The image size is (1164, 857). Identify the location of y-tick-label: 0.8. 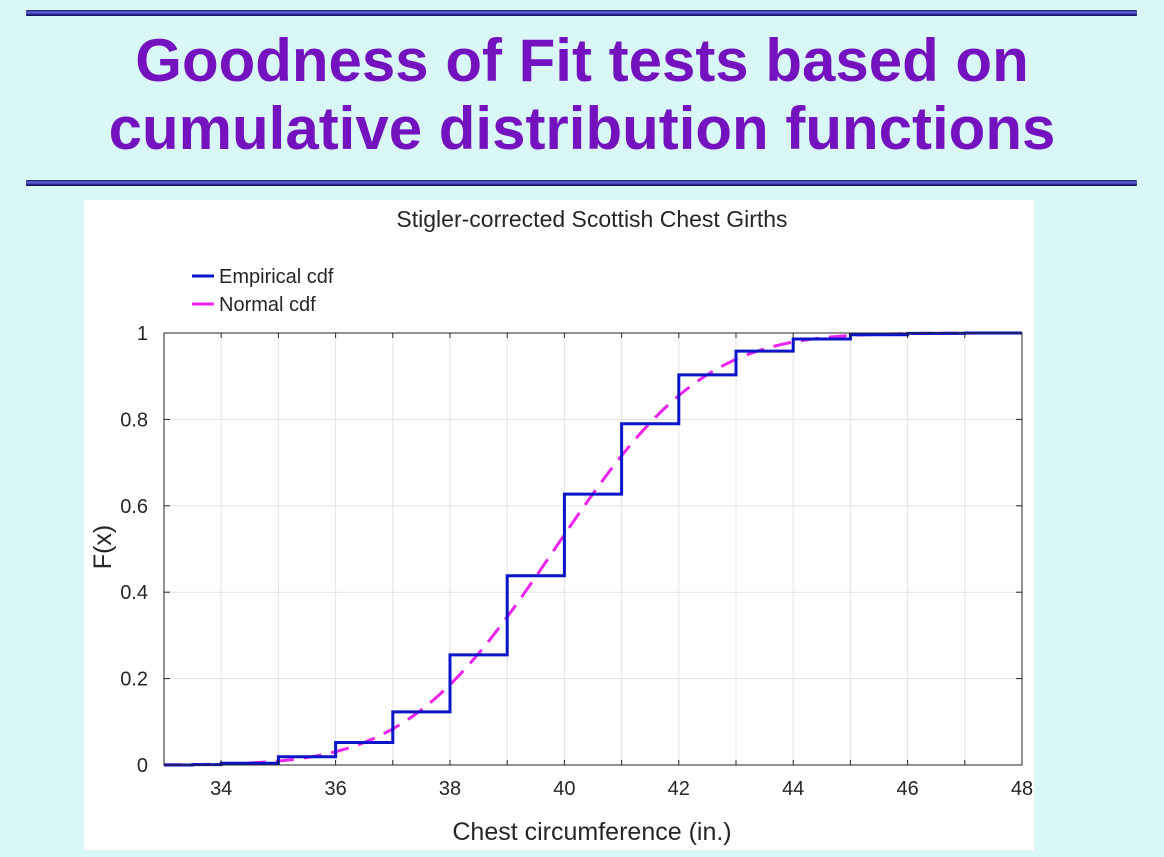
(134, 420).